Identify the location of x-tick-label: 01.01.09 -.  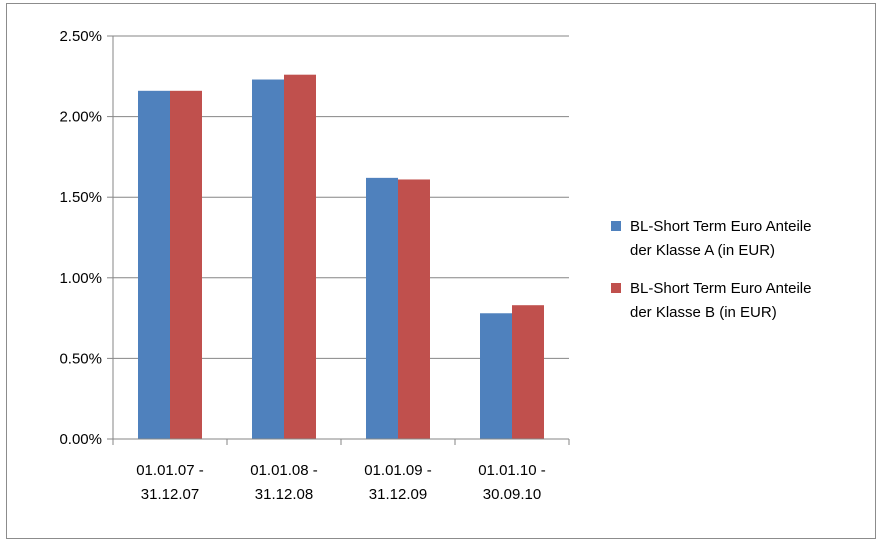
(398, 470).